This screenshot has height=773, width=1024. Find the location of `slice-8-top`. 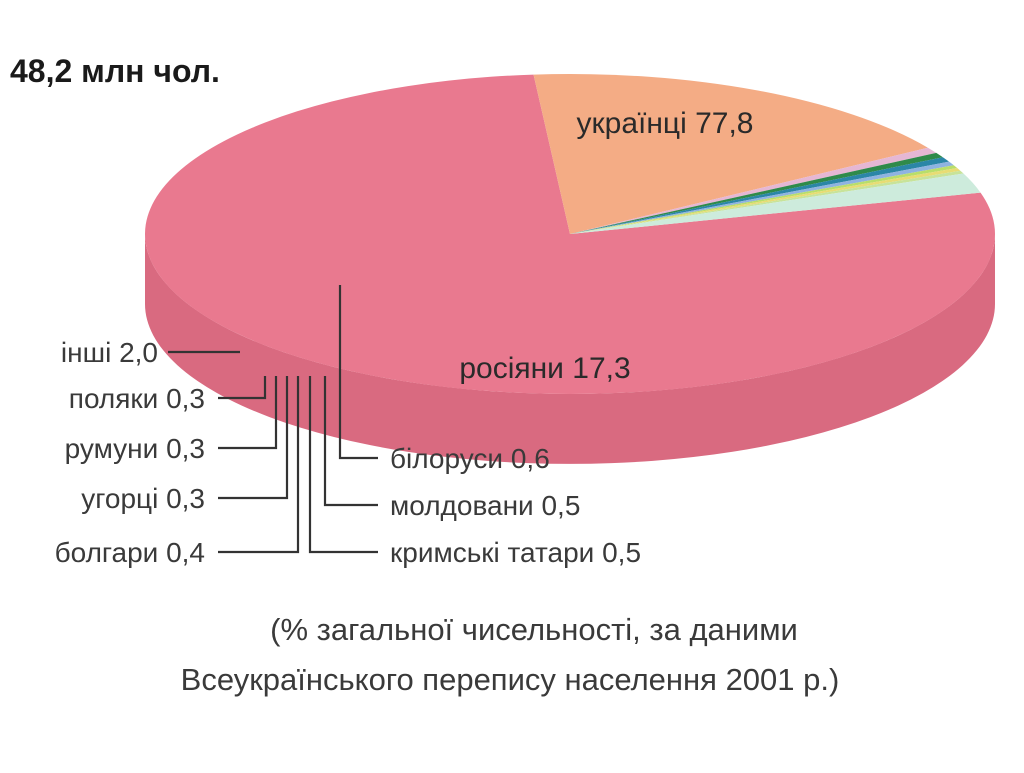

slice-8-top is located at coordinates (767, 202).